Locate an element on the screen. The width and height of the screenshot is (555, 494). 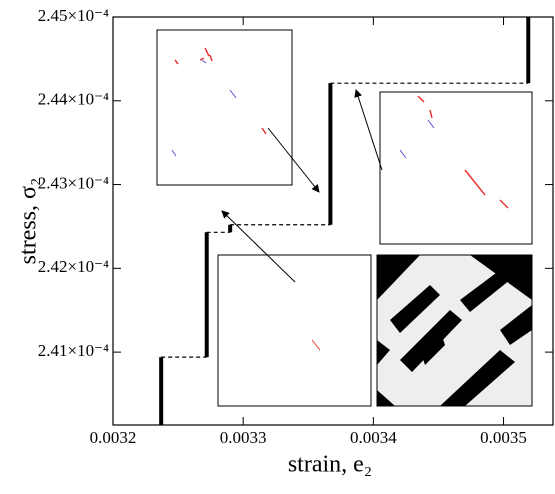
y-tick-label: 2.43×10⁻⁴ is located at coordinates (73, 182).